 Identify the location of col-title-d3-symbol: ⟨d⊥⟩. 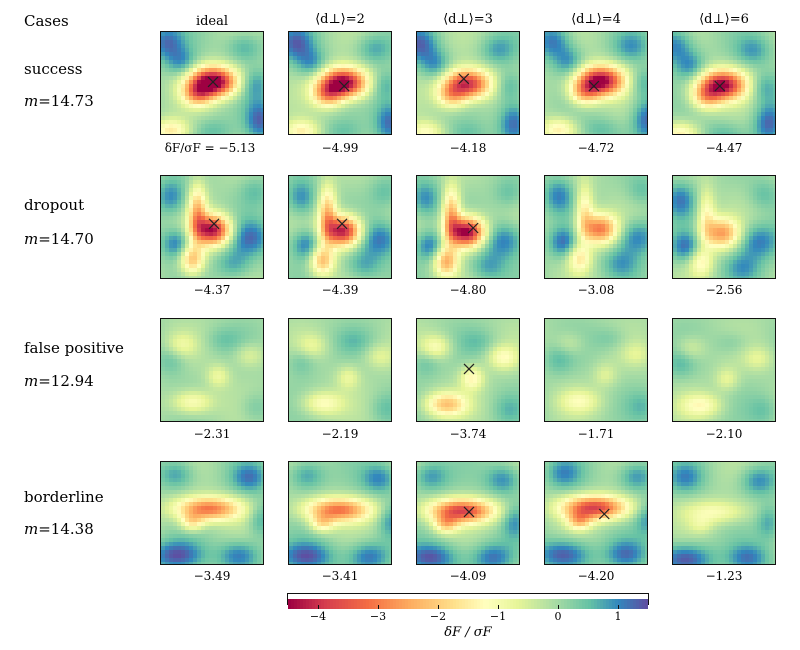
(458, 19).